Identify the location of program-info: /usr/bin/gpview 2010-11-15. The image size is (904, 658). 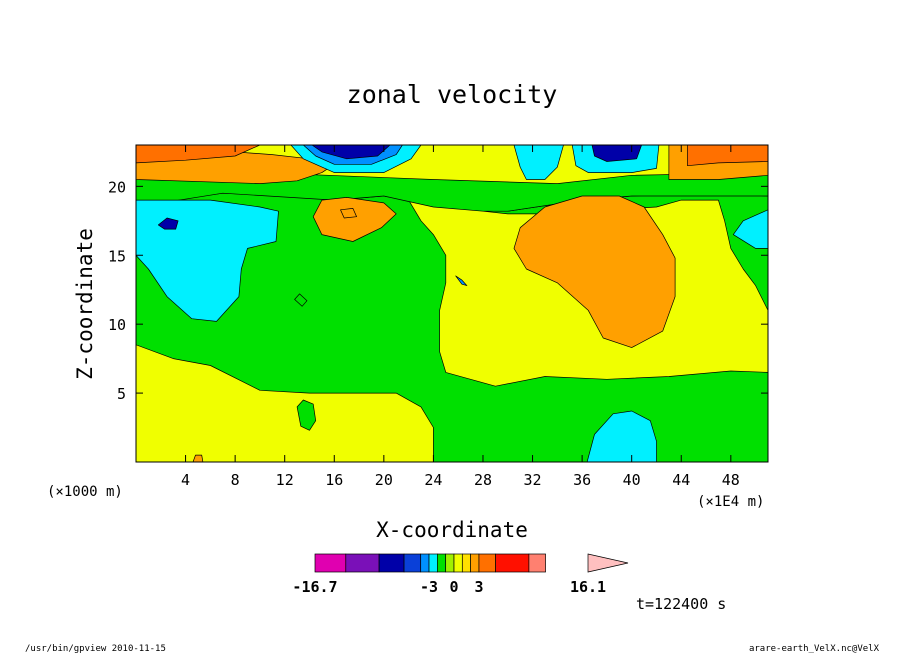
(95, 649).